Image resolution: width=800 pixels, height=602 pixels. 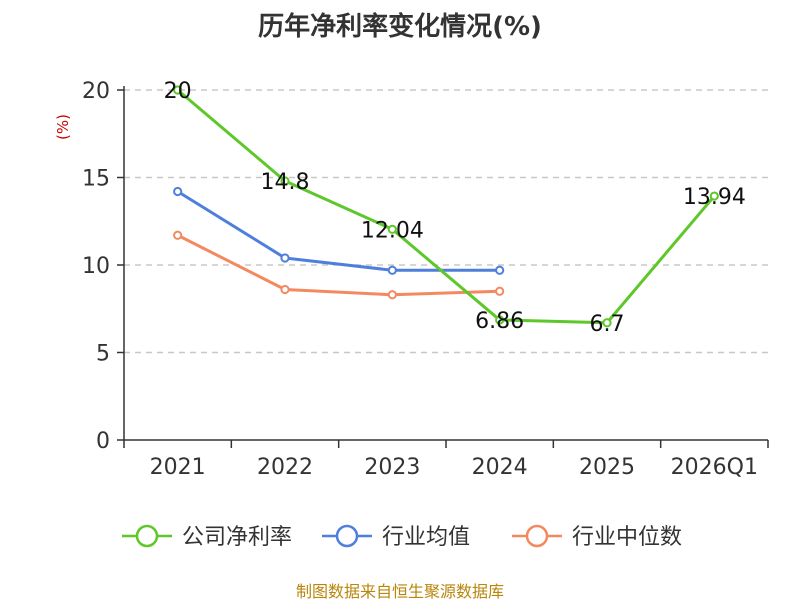 What do you see at coordinates (426, 537) in the screenshot?
I see `legend-label: 行业均值` at bounding box center [426, 537].